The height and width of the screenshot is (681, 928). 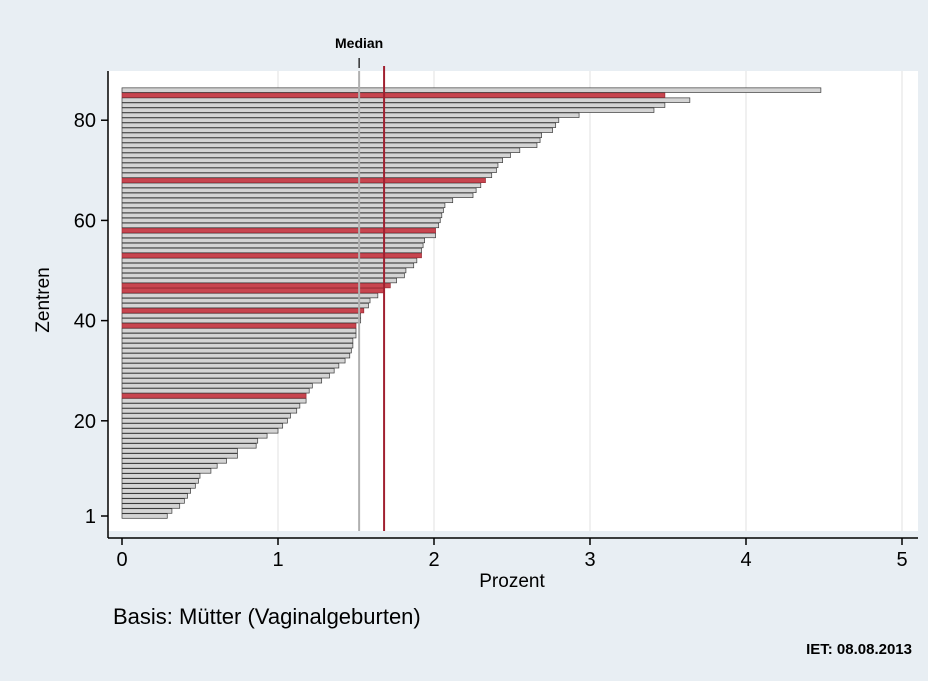 What do you see at coordinates (433, 560) in the screenshot?
I see `x-tick-label: 2` at bounding box center [433, 560].